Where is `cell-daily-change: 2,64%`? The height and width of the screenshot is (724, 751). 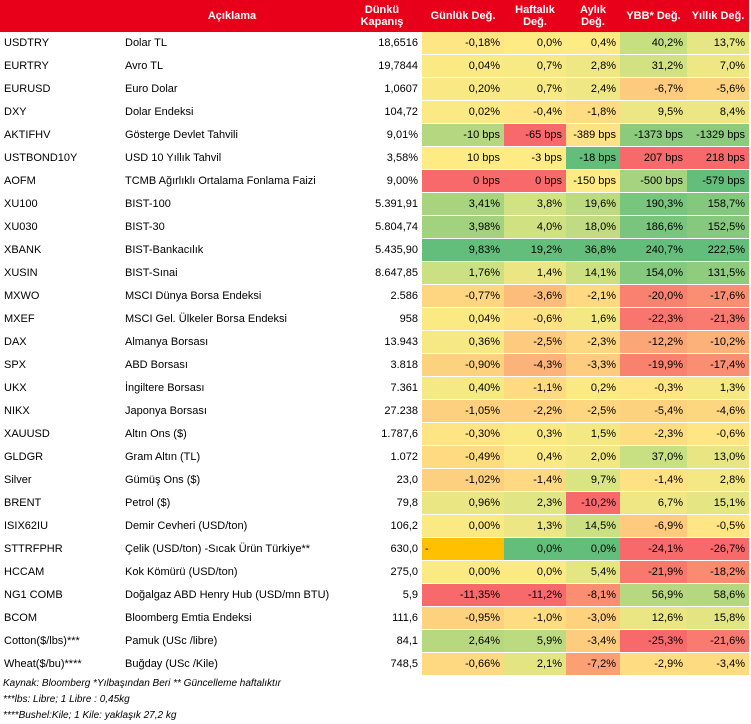
cell-daily-change: 2,64% is located at coordinates (463, 641).